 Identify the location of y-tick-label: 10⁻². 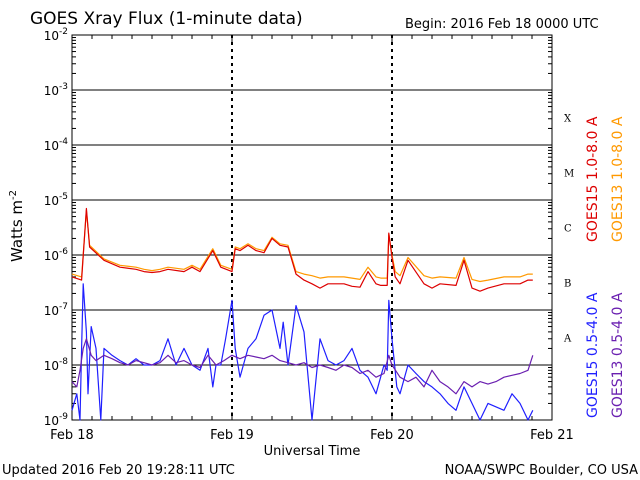
(56, 35).